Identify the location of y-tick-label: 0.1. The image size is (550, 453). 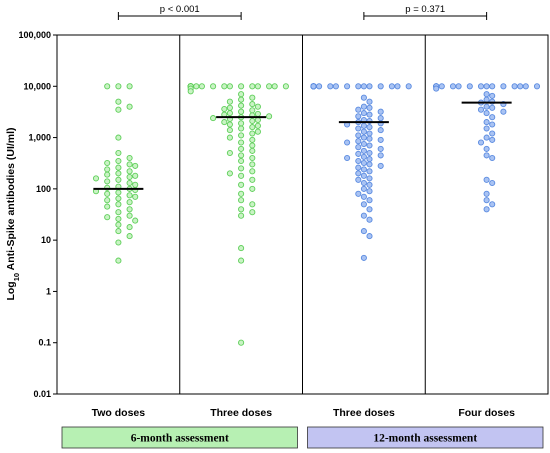
(44, 343).